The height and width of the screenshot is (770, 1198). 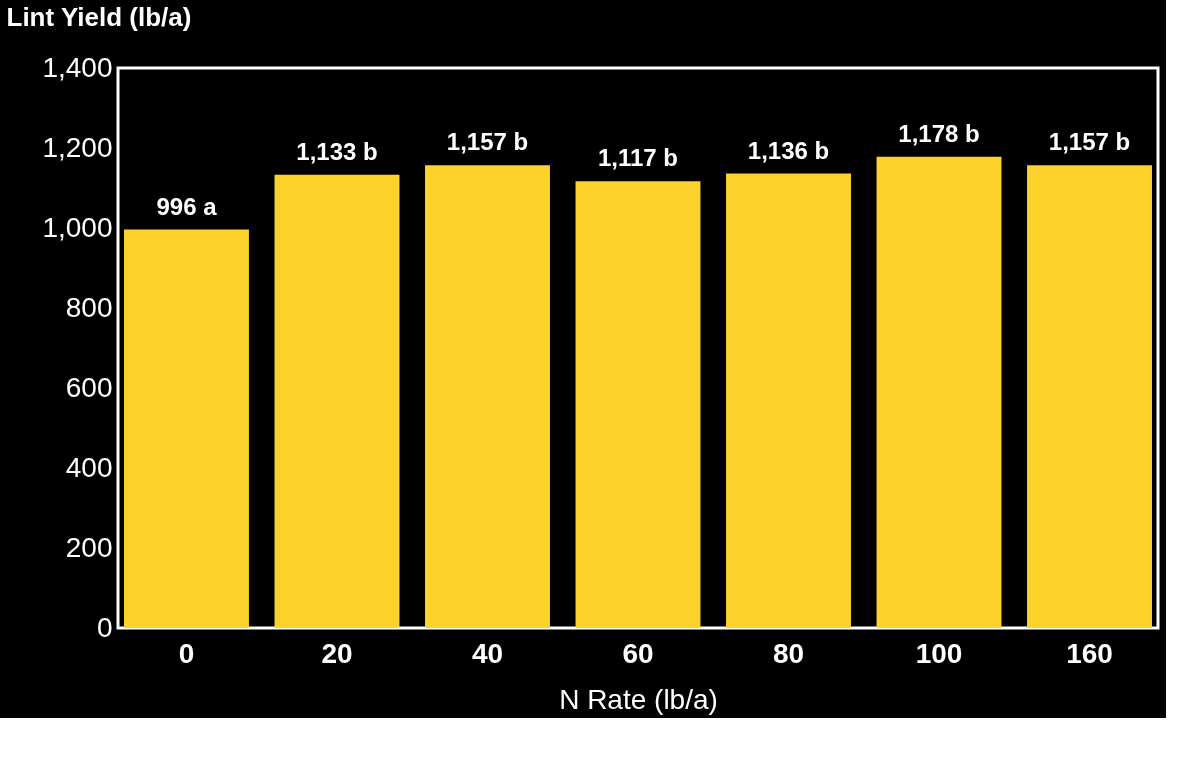 What do you see at coordinates (788, 653) in the screenshot?
I see `x-tick-label: 80` at bounding box center [788, 653].